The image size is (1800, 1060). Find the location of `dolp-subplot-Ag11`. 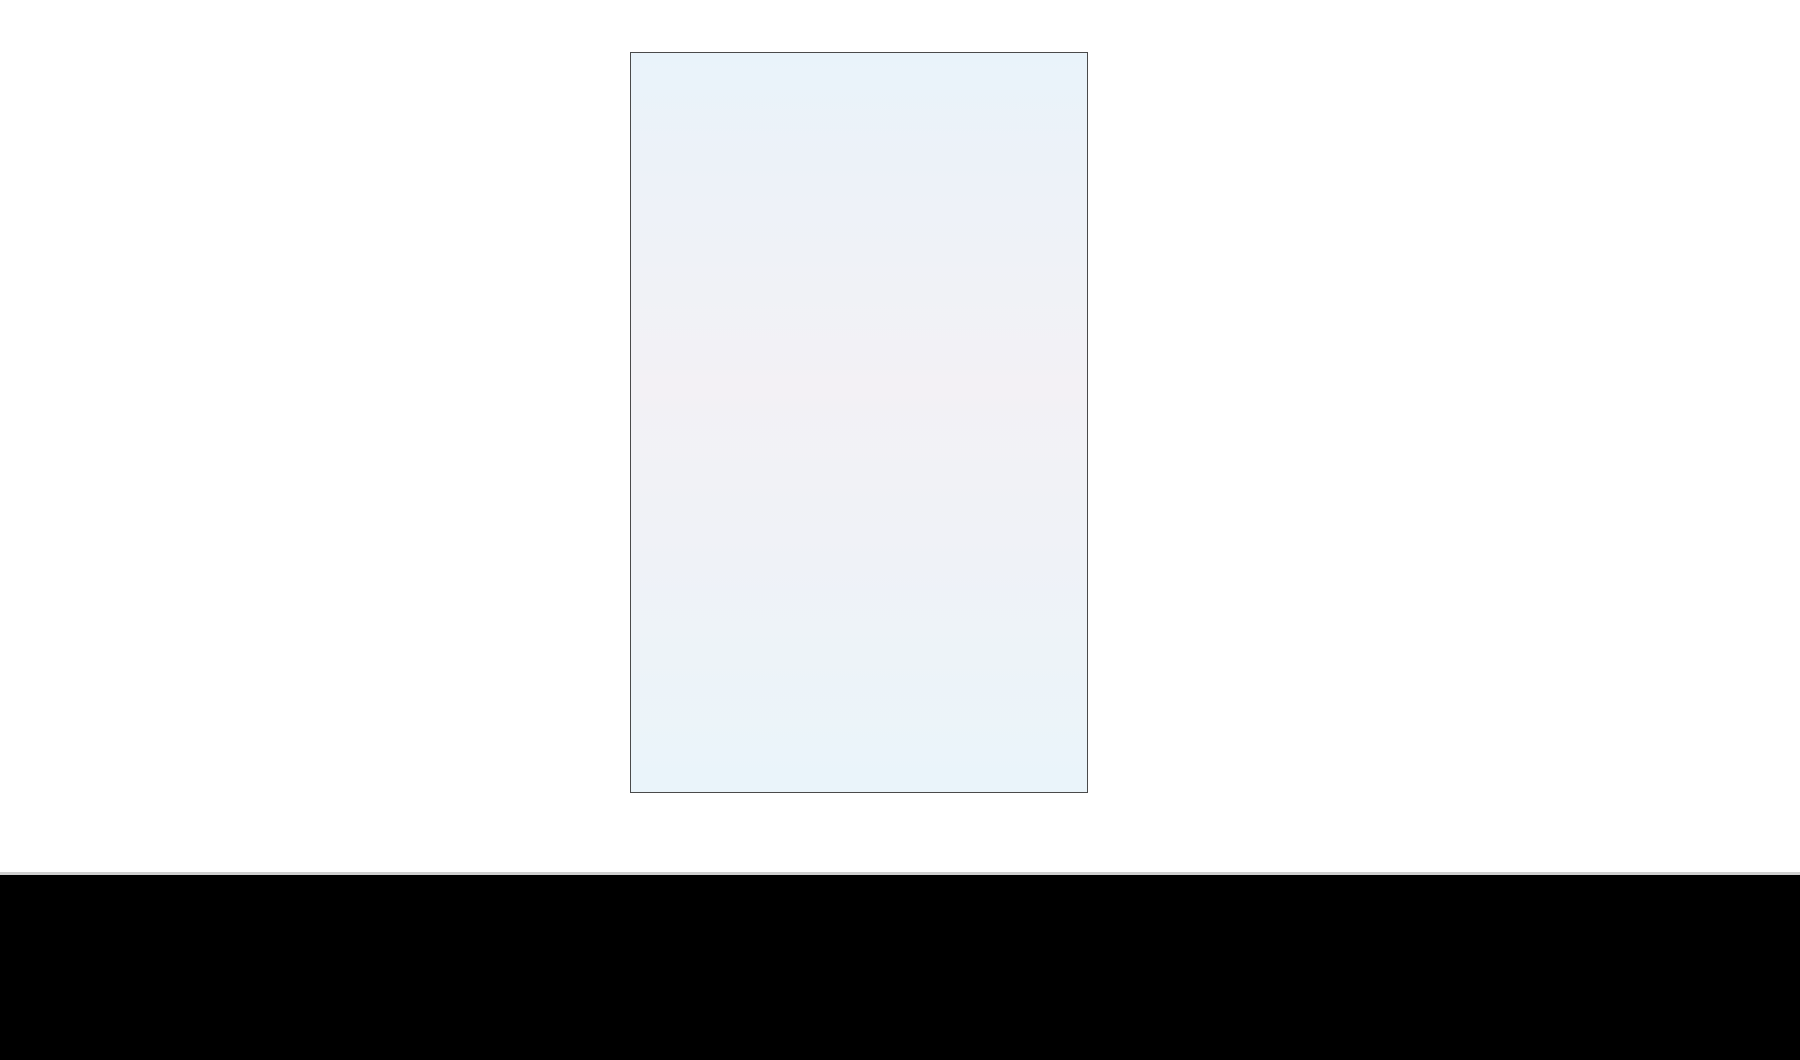

dolp-subplot-Ag11 is located at coordinates (1450, 174).